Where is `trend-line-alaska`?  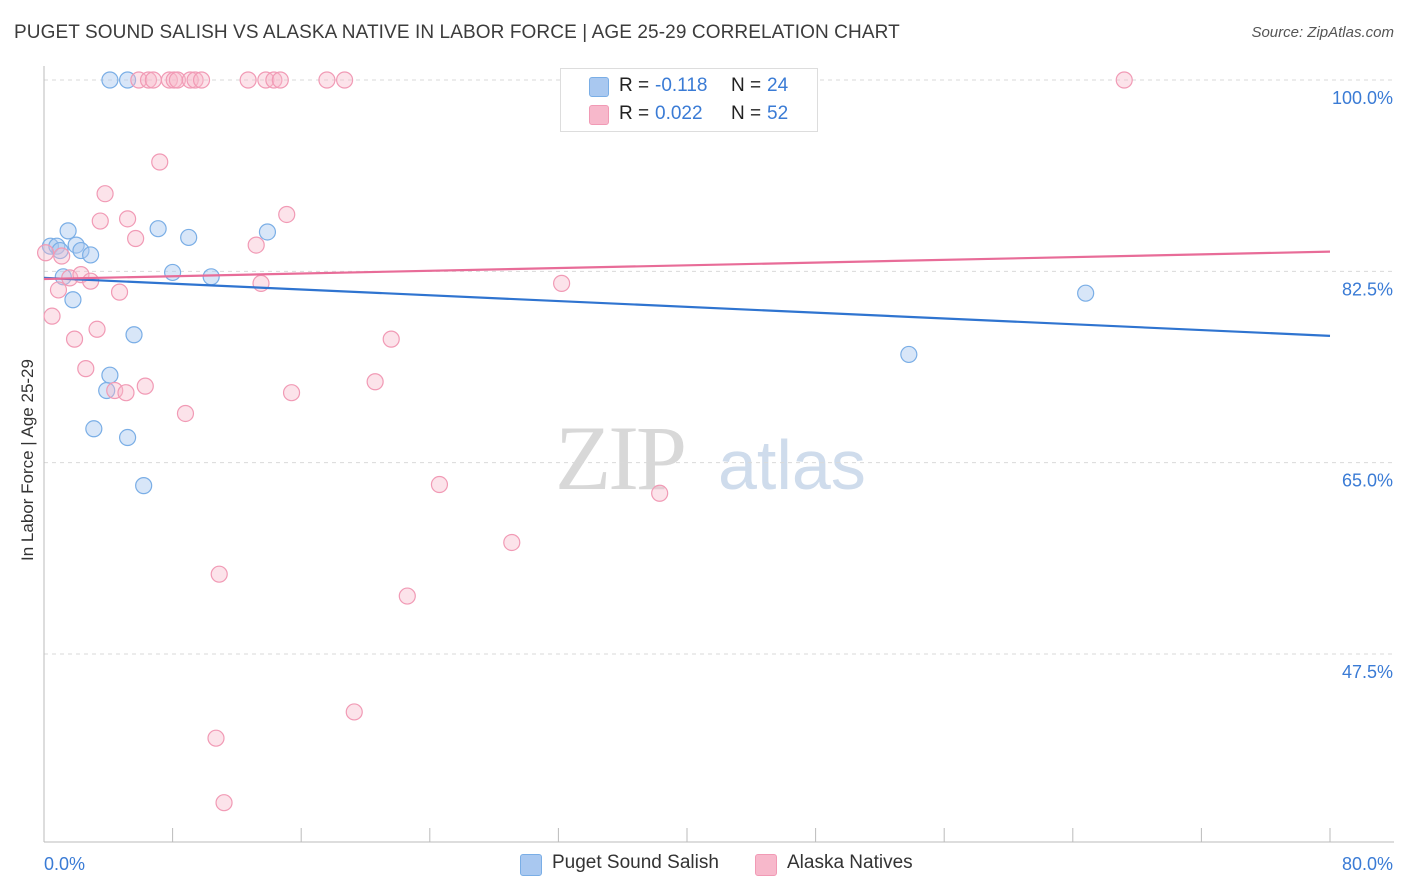 trend-line-alaska is located at coordinates (687, 265).